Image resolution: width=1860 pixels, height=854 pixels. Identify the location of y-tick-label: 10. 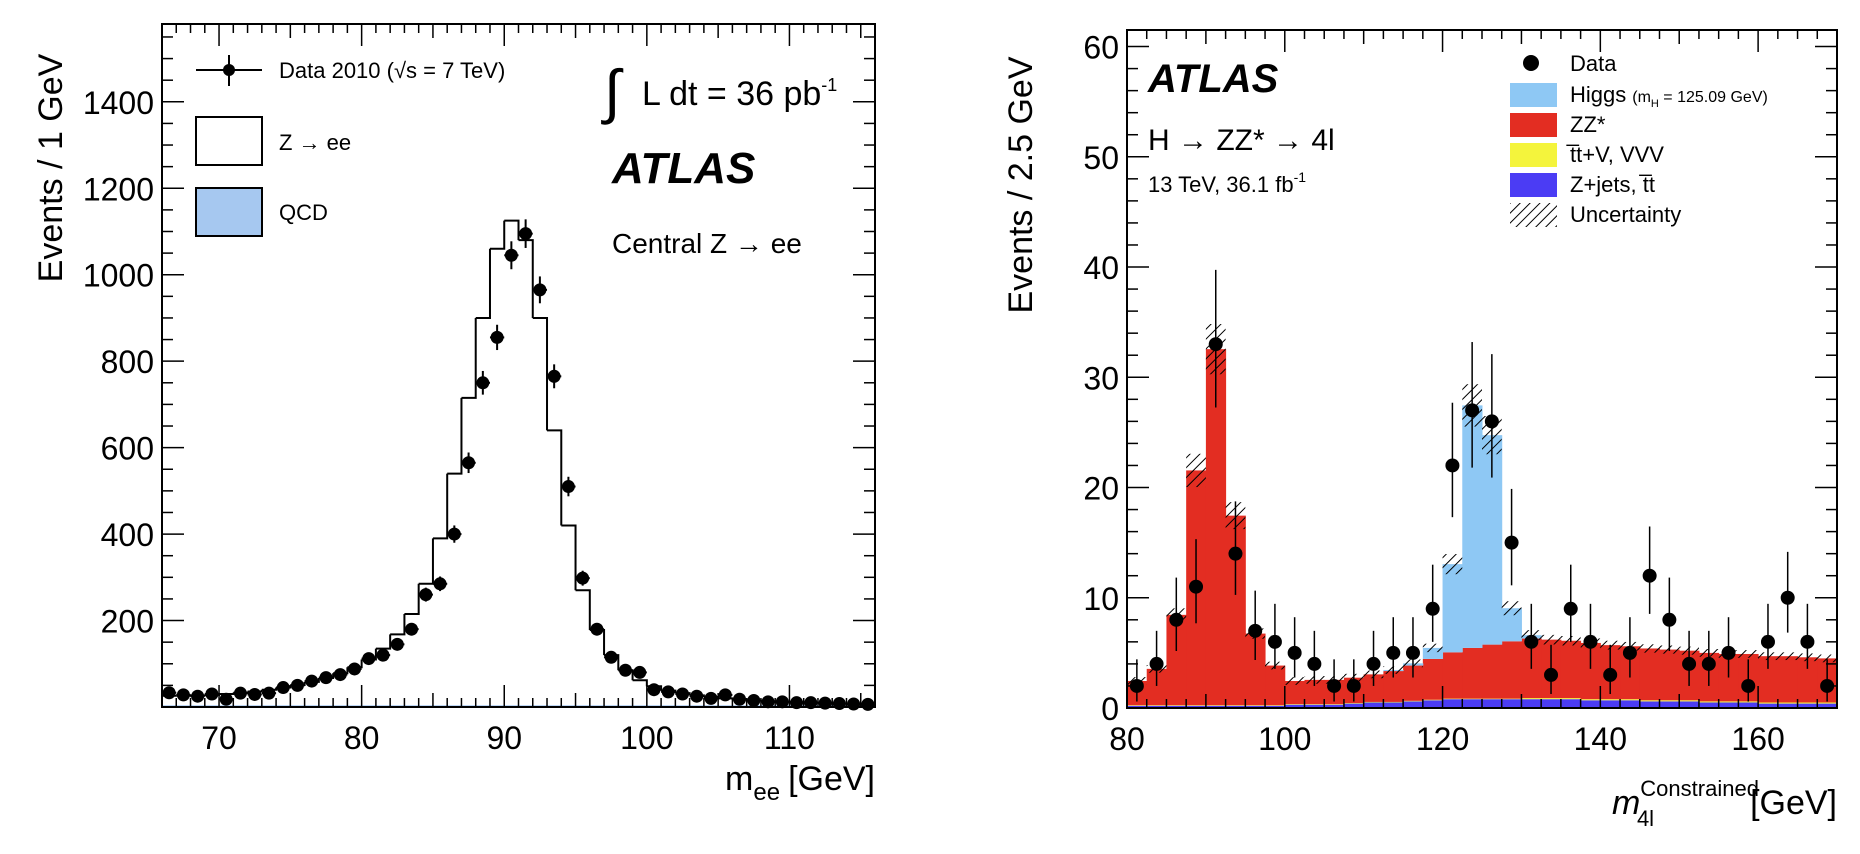
(1101, 599).